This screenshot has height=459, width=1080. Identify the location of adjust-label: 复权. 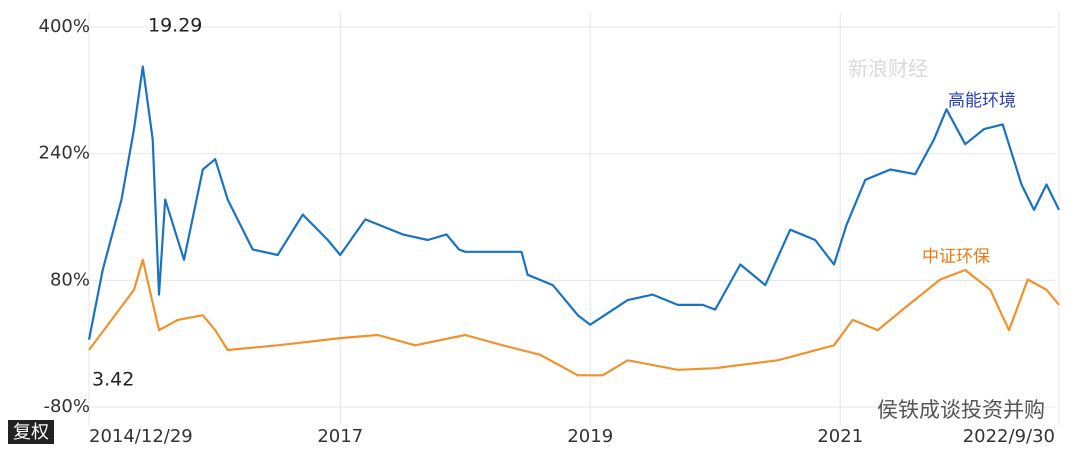
(31, 432).